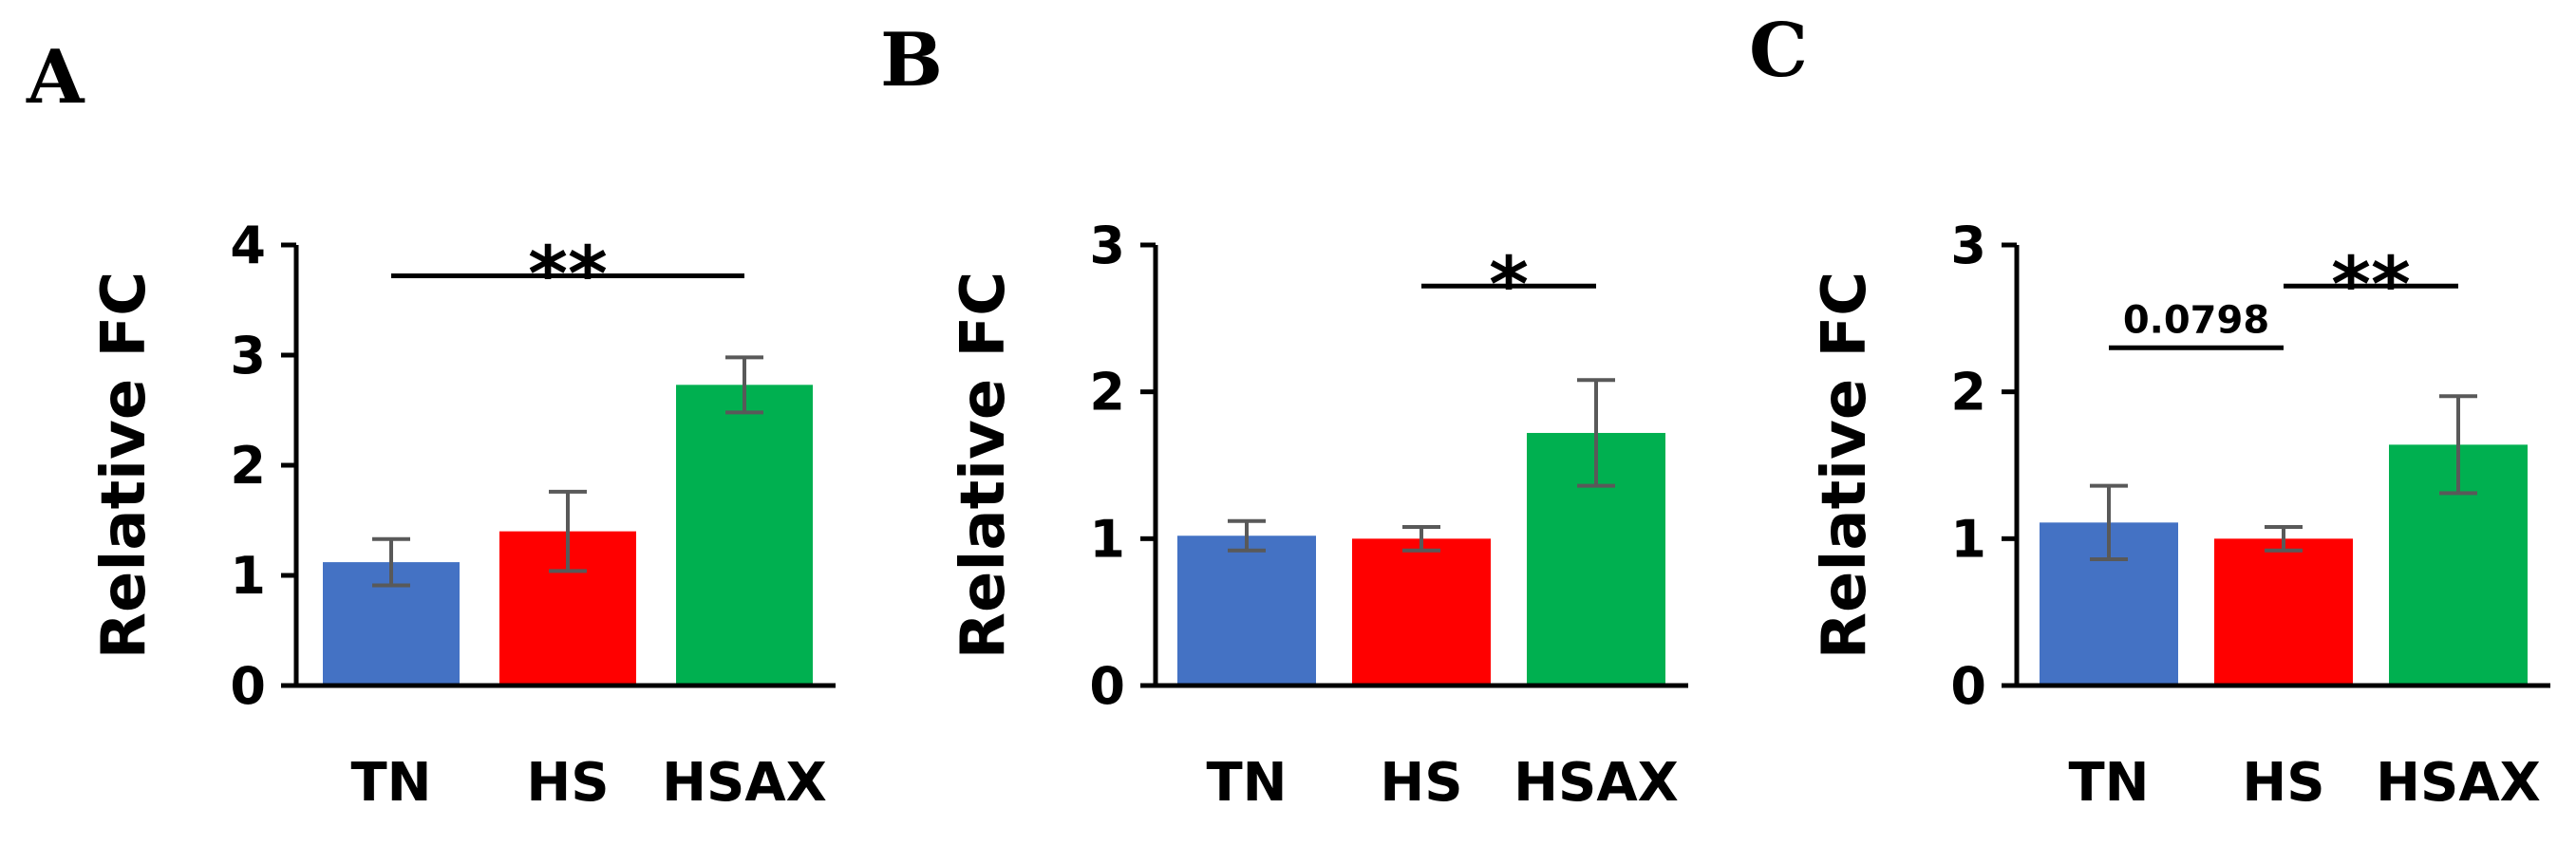 The image size is (2576, 846). I want to click on bar-hsax, so click(744, 535).